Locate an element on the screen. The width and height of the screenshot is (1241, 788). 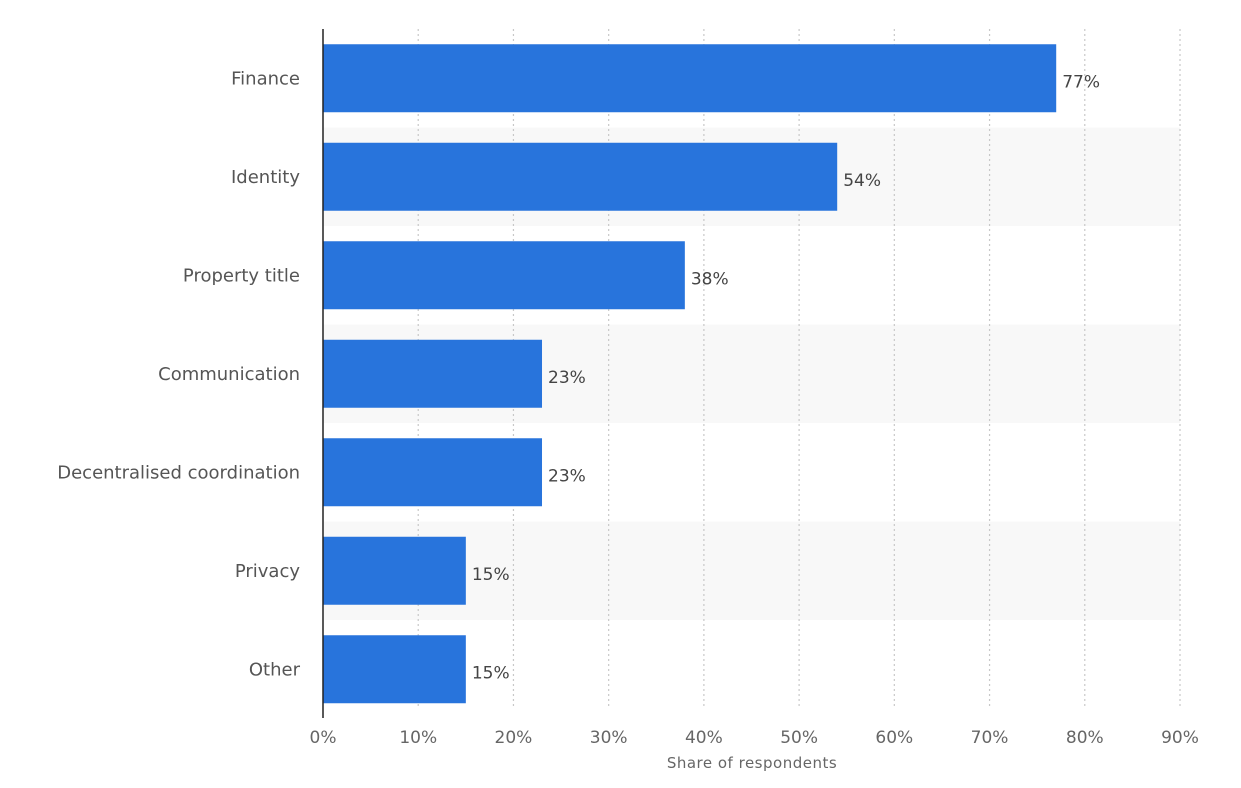
data-label: 54% is located at coordinates (862, 181).